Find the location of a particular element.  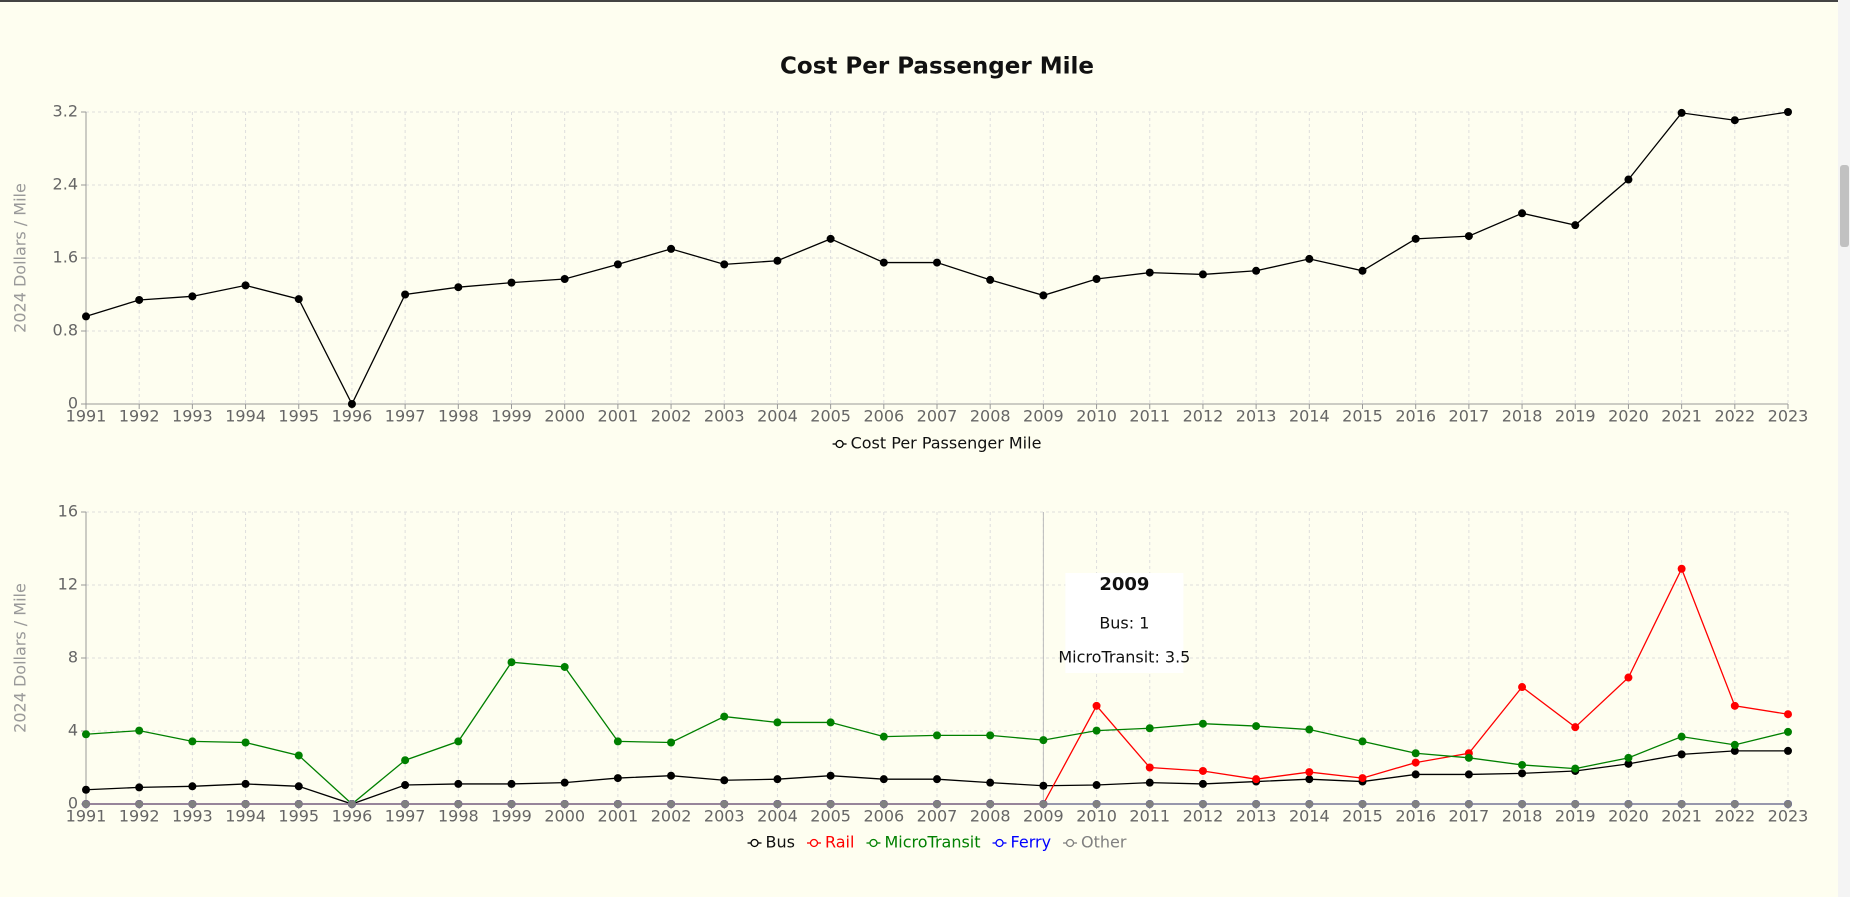

x-tick-label: 2000 is located at coordinates (564, 416).